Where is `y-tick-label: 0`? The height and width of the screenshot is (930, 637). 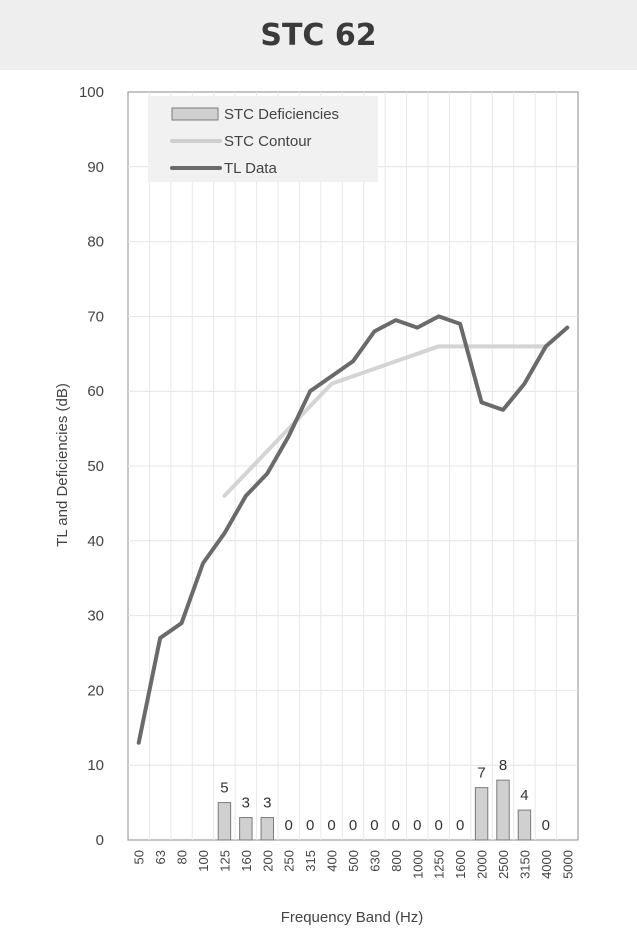 y-tick-label: 0 is located at coordinates (100, 840).